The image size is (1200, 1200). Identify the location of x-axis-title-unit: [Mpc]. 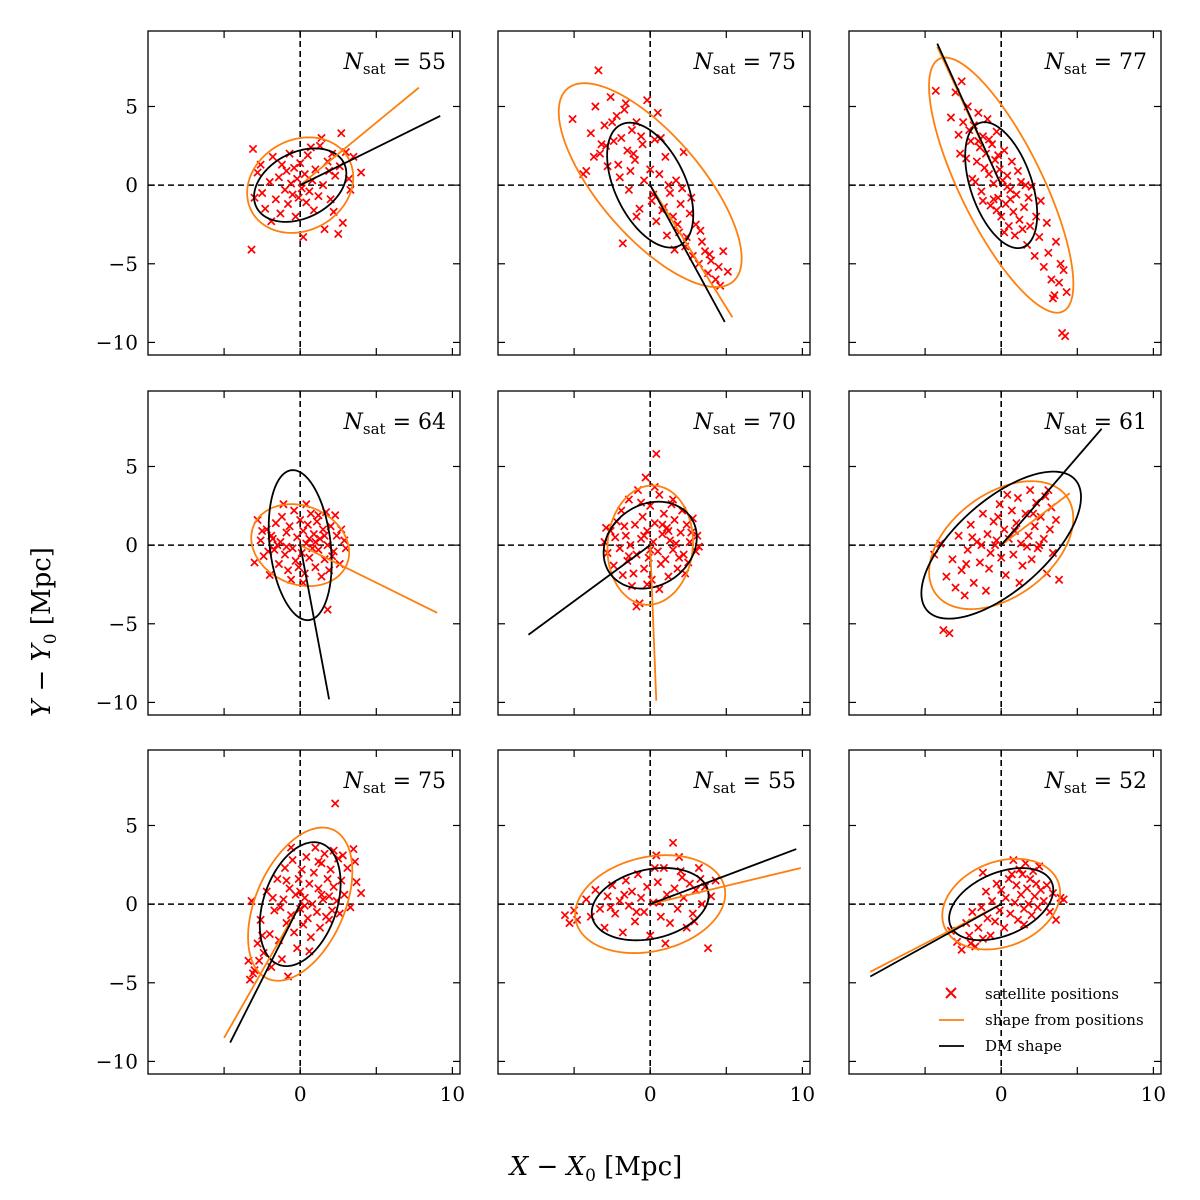
(639, 1167).